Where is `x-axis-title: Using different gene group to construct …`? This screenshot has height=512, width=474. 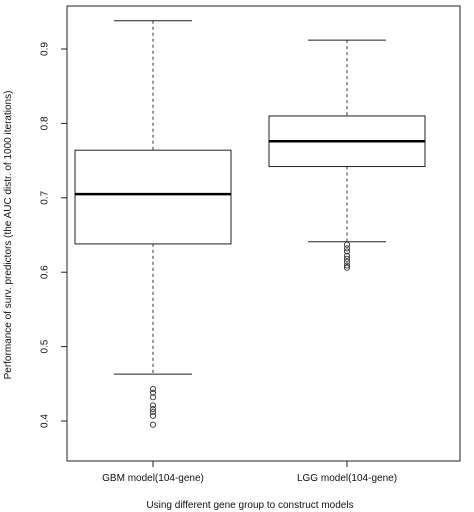 x-axis-title: Using different gene group to construct … is located at coordinates (249, 505).